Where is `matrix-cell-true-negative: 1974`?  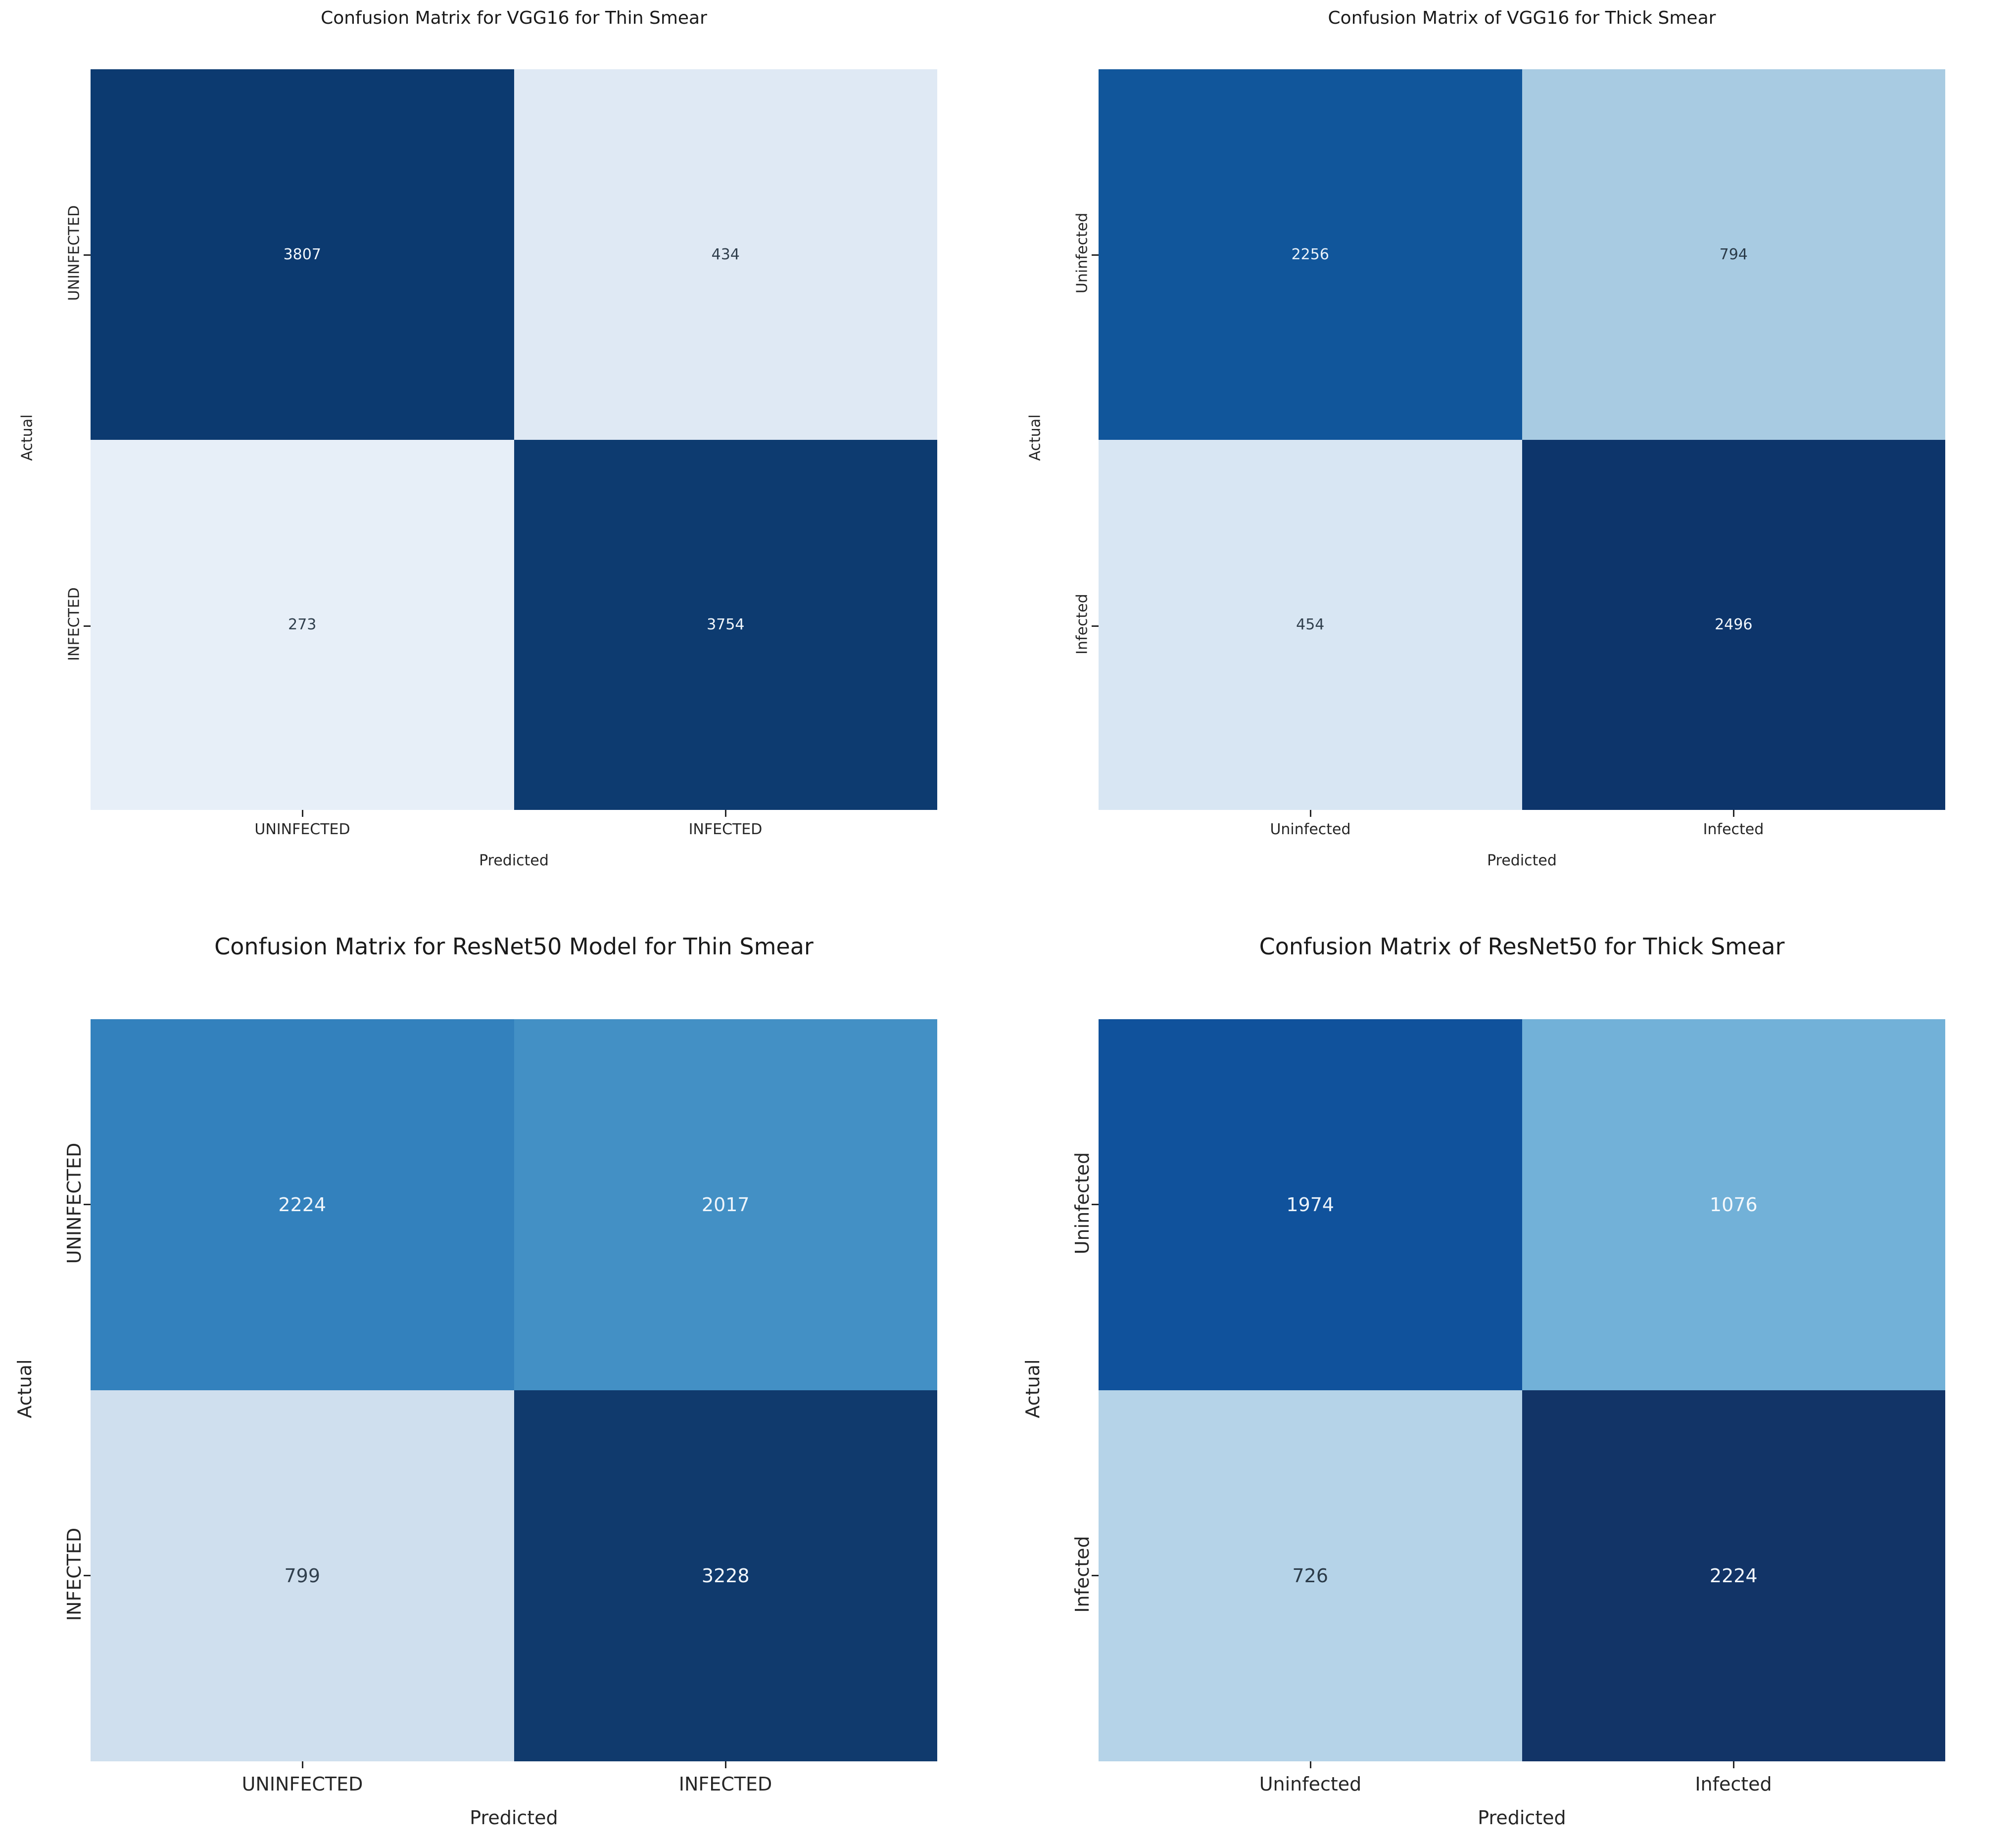
matrix-cell-true-negative: 1974 is located at coordinates (1311, 1204).